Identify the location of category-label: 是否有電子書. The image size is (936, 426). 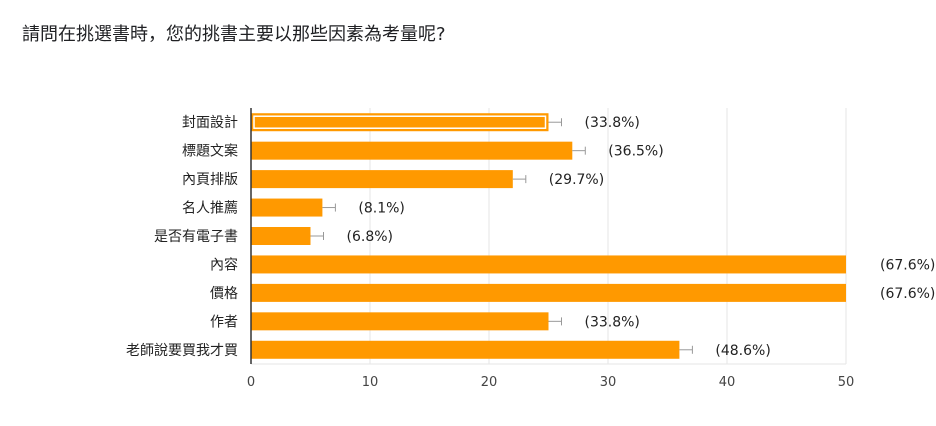
(196, 237).